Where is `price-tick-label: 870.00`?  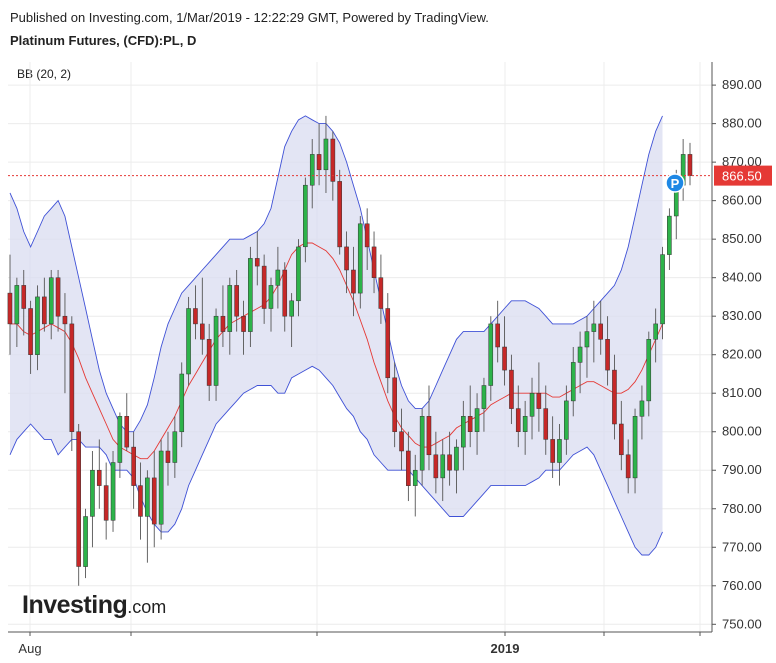
price-tick-label: 870.00 is located at coordinates (742, 161).